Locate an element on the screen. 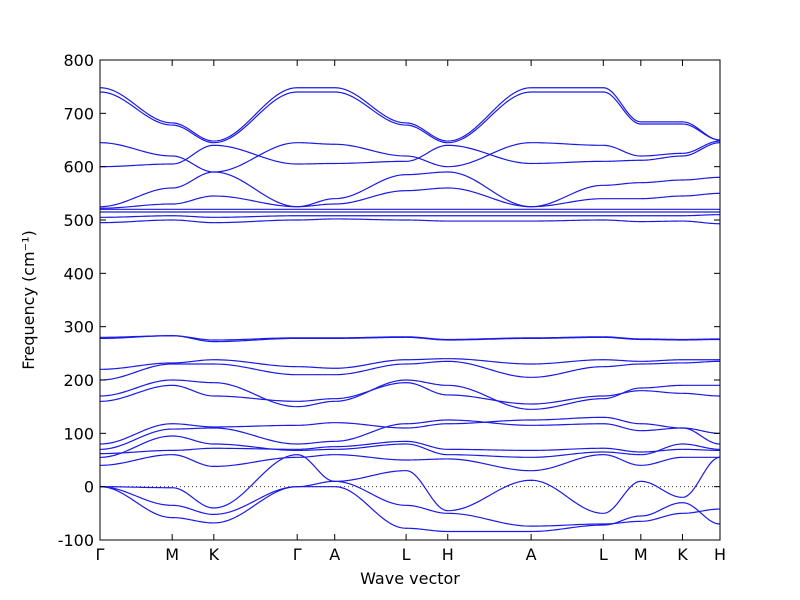  y-tick-label: 500 is located at coordinates (78, 220).